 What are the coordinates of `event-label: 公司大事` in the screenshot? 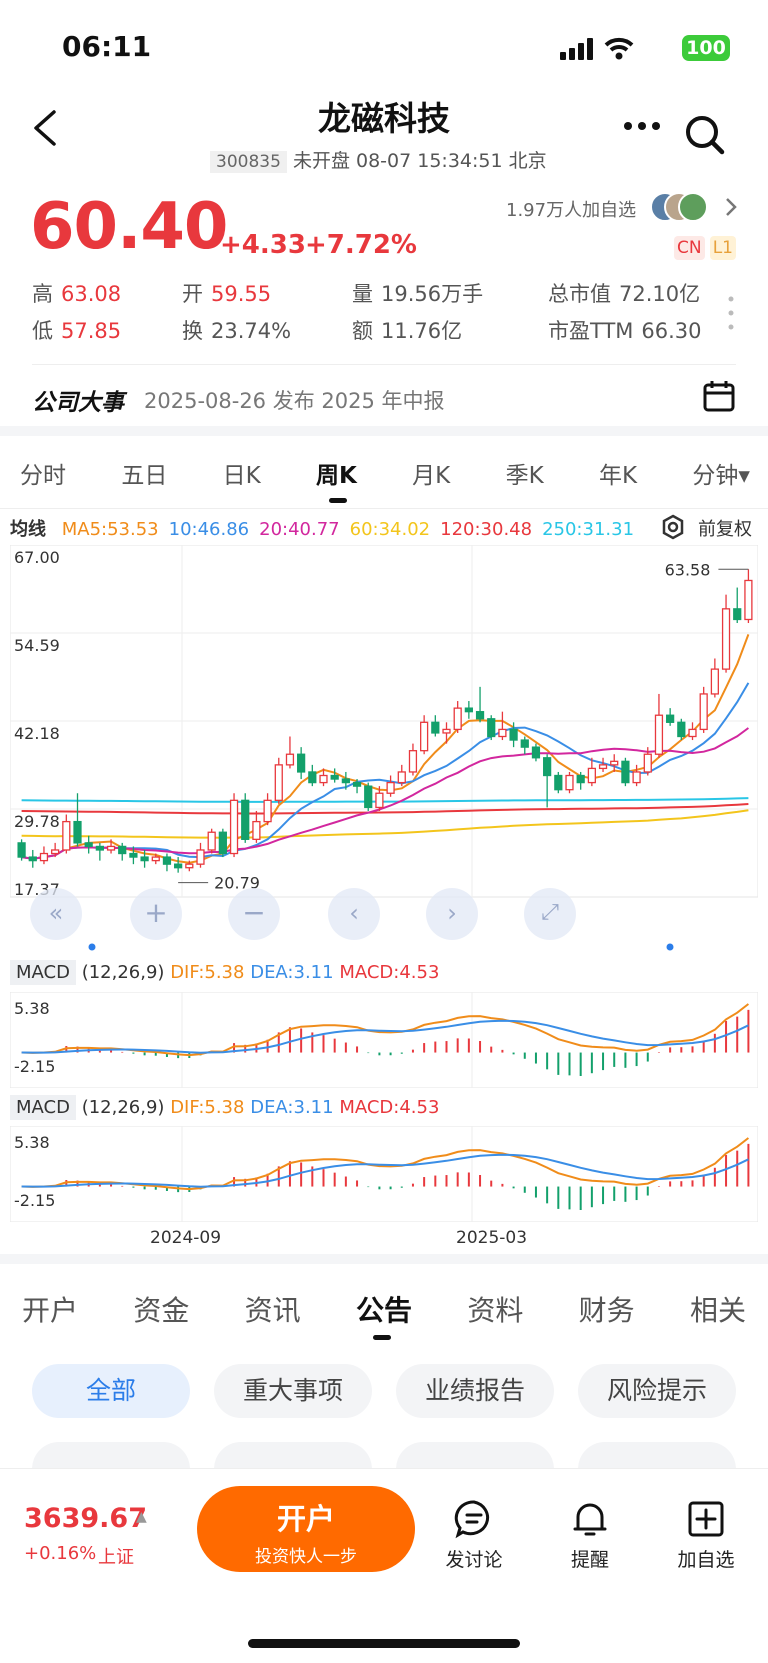 It's located at (78, 403).